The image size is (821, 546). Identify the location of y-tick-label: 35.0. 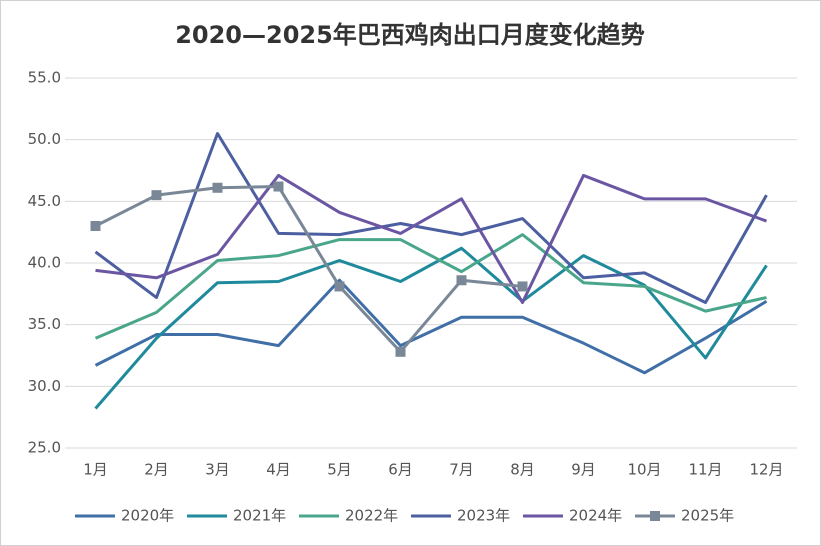
(44, 324).